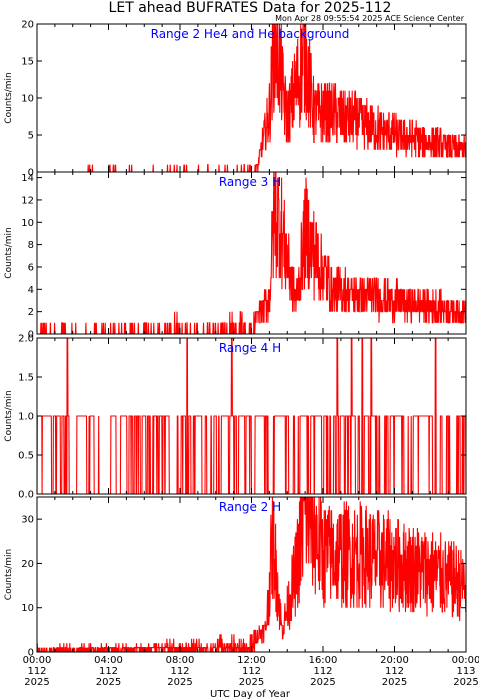 The width and height of the screenshot is (479, 700). What do you see at coordinates (250, 507) in the screenshot?
I see `panel-title: Range 2 H` at bounding box center [250, 507].